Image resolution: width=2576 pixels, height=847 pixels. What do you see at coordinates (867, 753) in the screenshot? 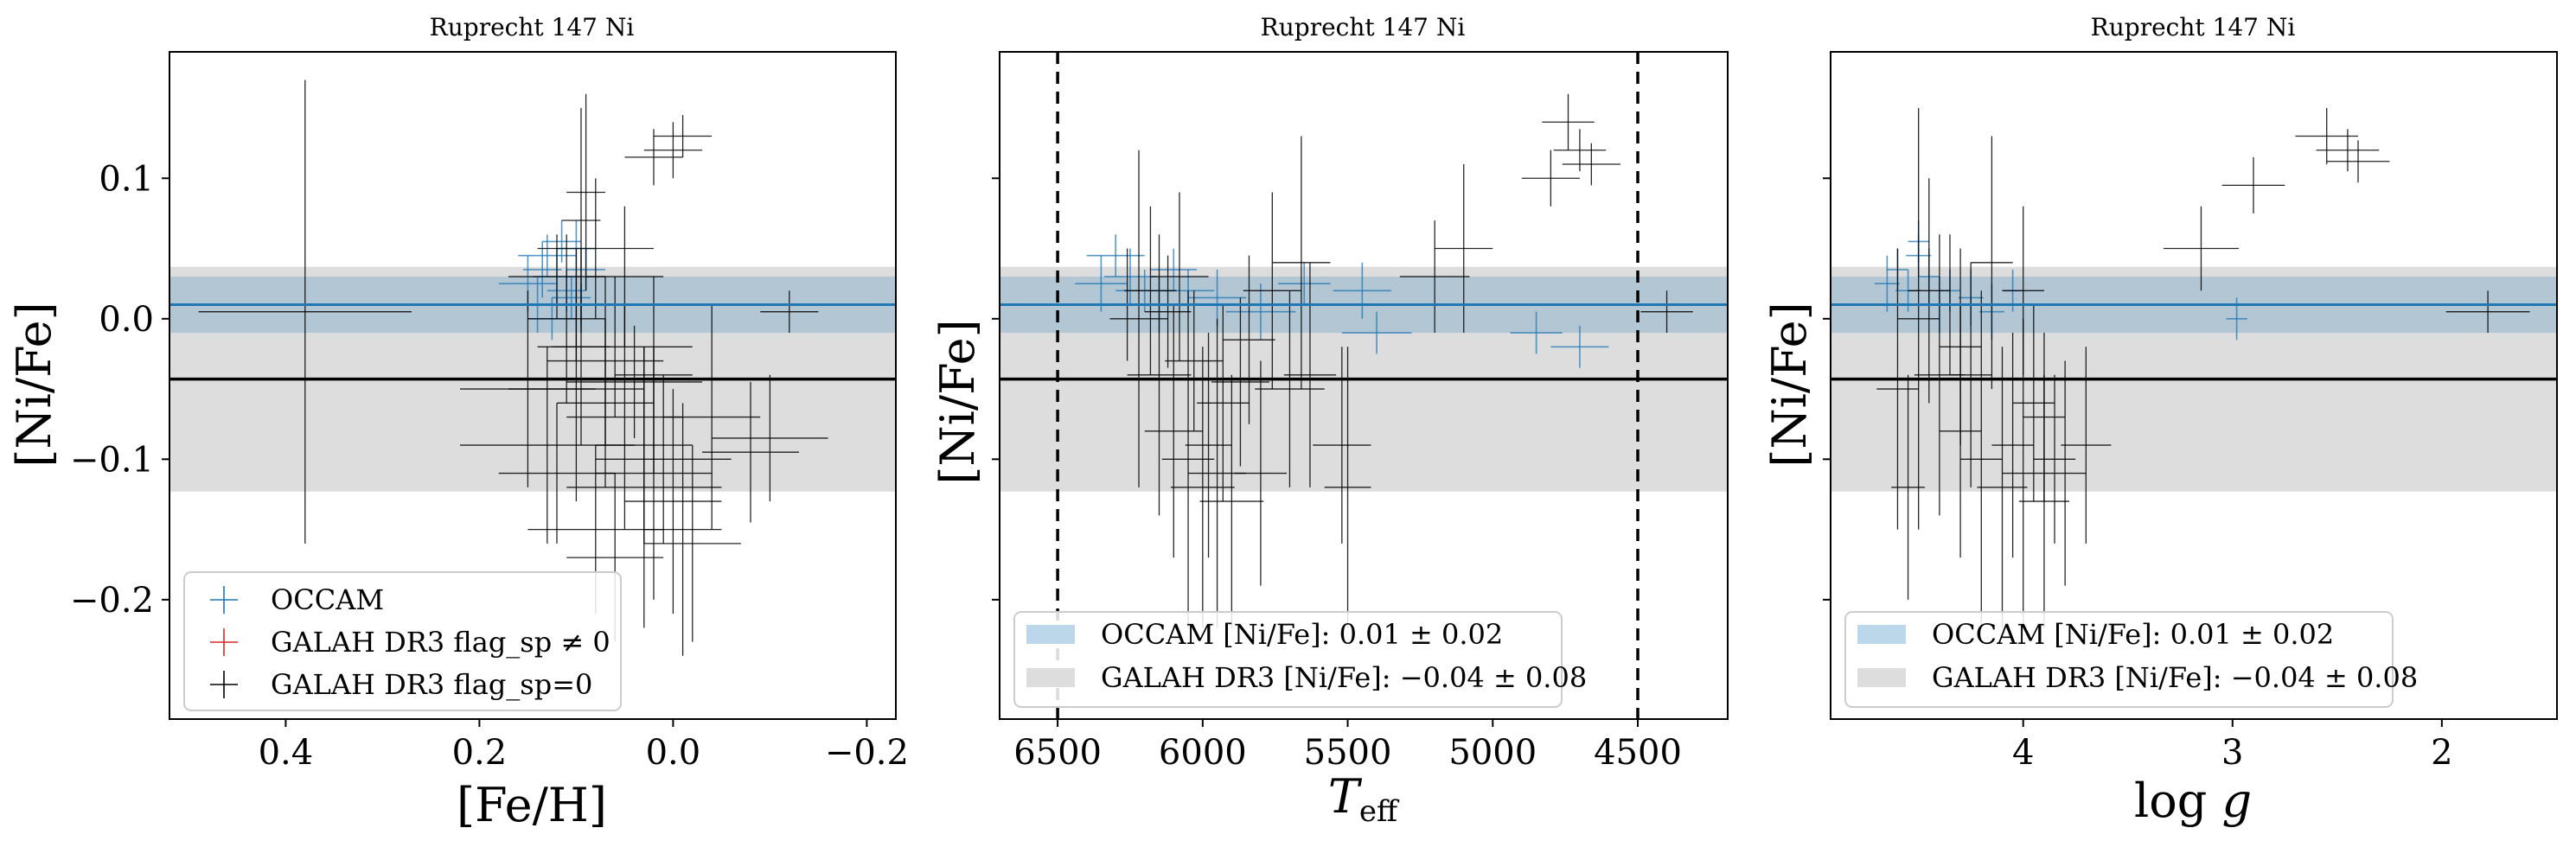
I see `x-tick-label: −0.2` at bounding box center [867, 753].